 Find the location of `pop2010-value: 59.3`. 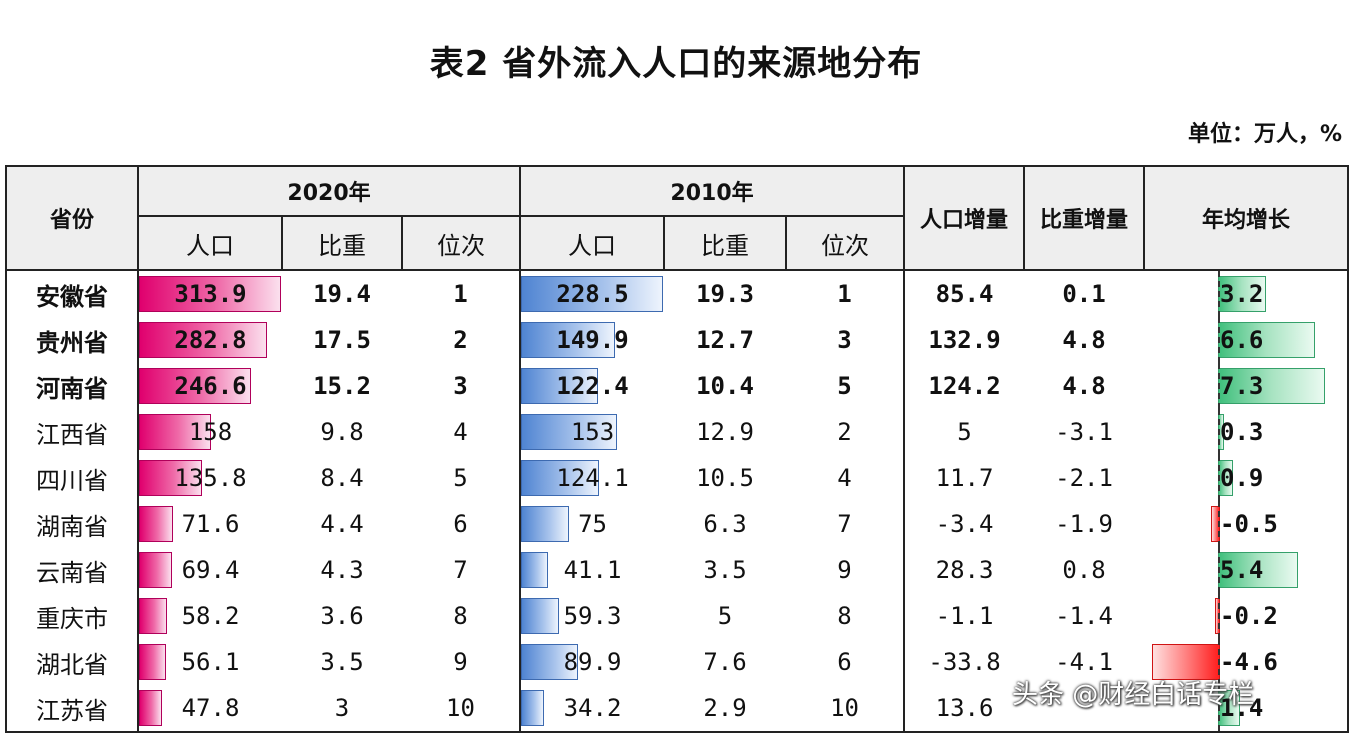

pop2010-value: 59.3 is located at coordinates (592, 616).